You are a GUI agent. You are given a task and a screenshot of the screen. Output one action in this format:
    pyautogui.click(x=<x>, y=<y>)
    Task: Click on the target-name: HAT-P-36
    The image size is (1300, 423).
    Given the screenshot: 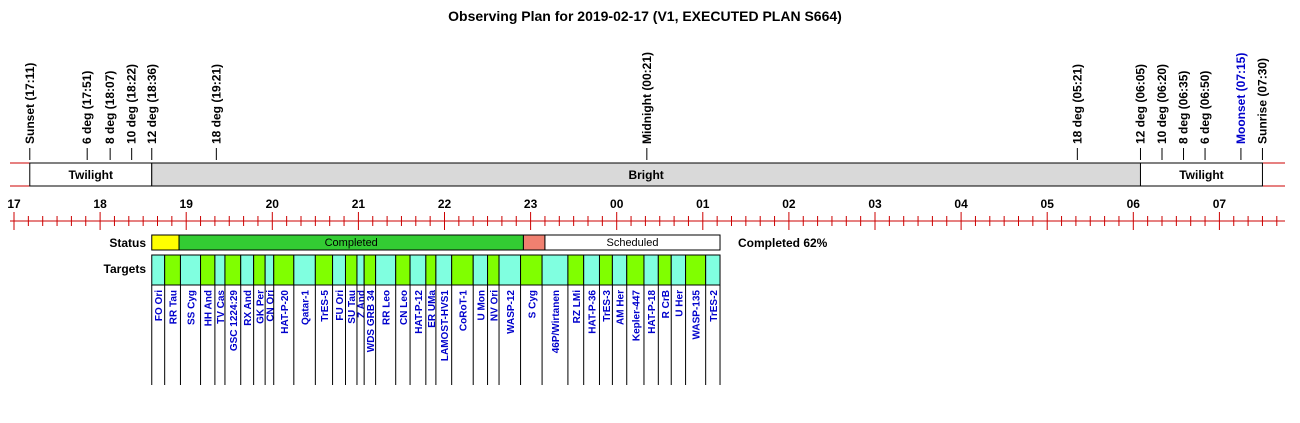 What is the action you would take?
    pyautogui.click(x=593, y=312)
    